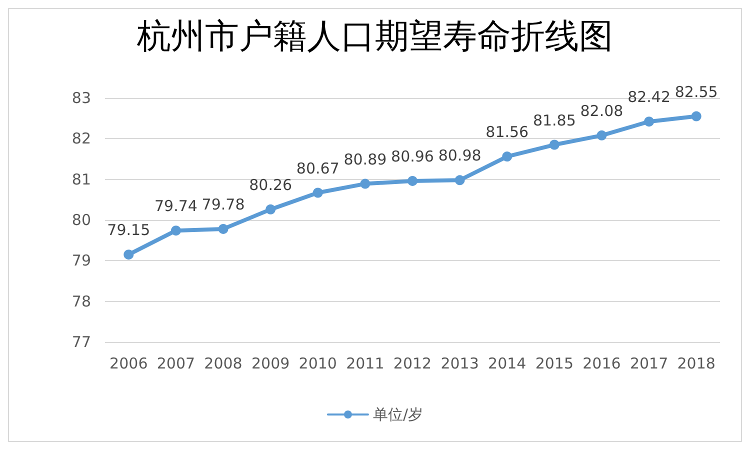 The width and height of the screenshot is (752, 452). Describe the element at coordinates (460, 155) in the screenshot. I see `data-label: 80.98` at that location.